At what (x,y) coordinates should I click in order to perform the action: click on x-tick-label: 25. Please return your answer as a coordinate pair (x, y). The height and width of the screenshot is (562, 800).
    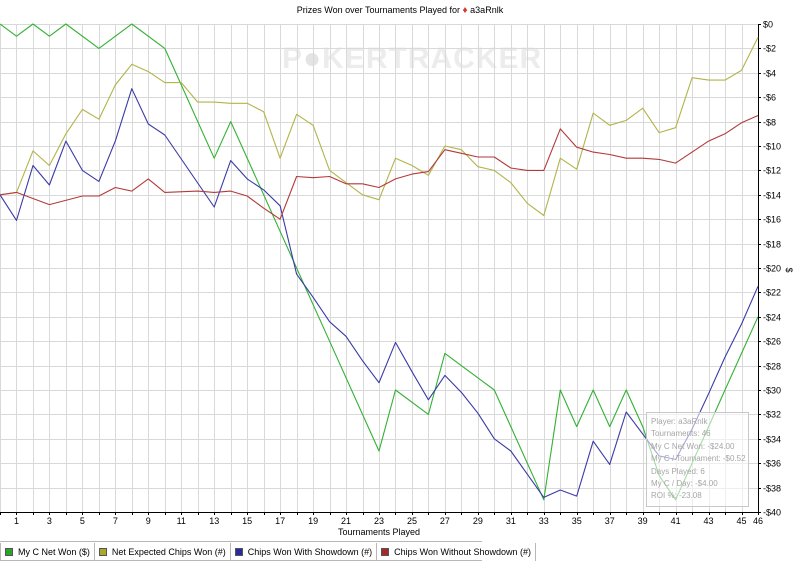
    Looking at the image, I should click on (412, 521).